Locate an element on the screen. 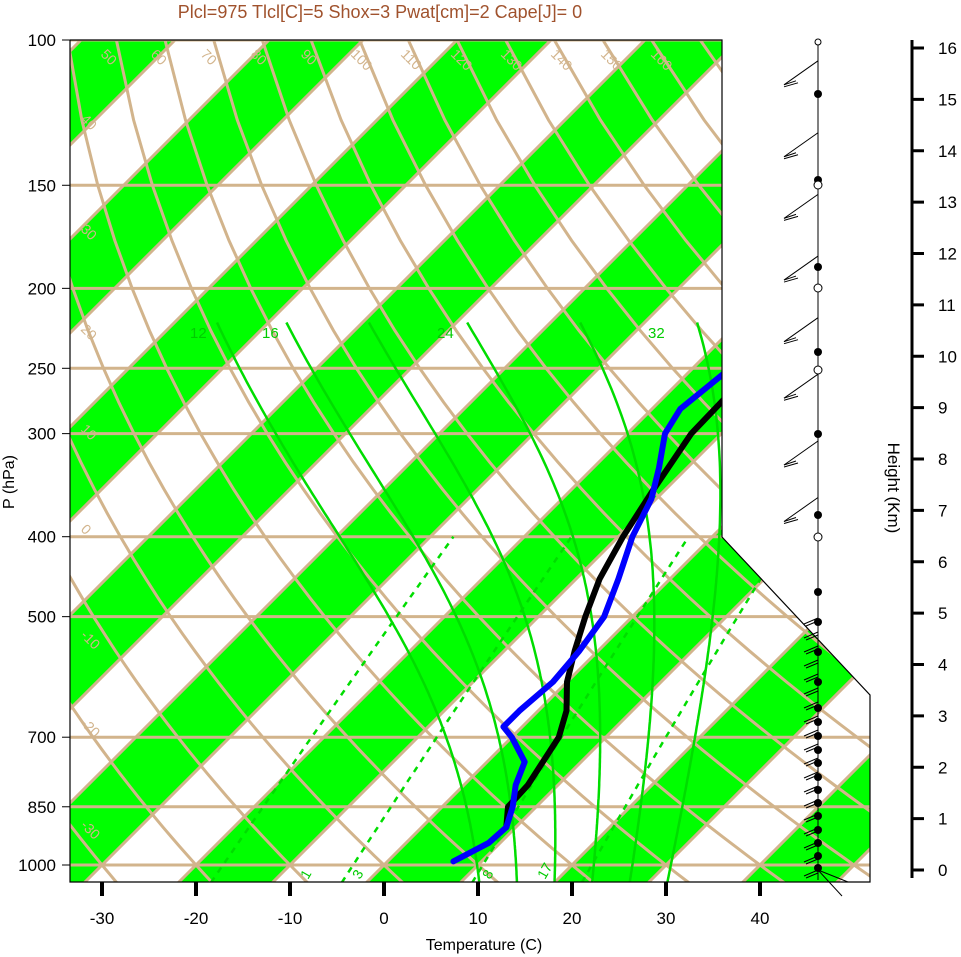  height-tick-label: 9 is located at coordinates (942, 408).